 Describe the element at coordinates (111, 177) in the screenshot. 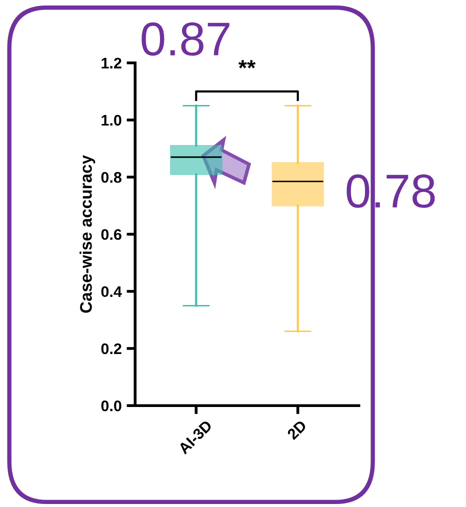

I see `y-tick-label: 0.8` at that location.